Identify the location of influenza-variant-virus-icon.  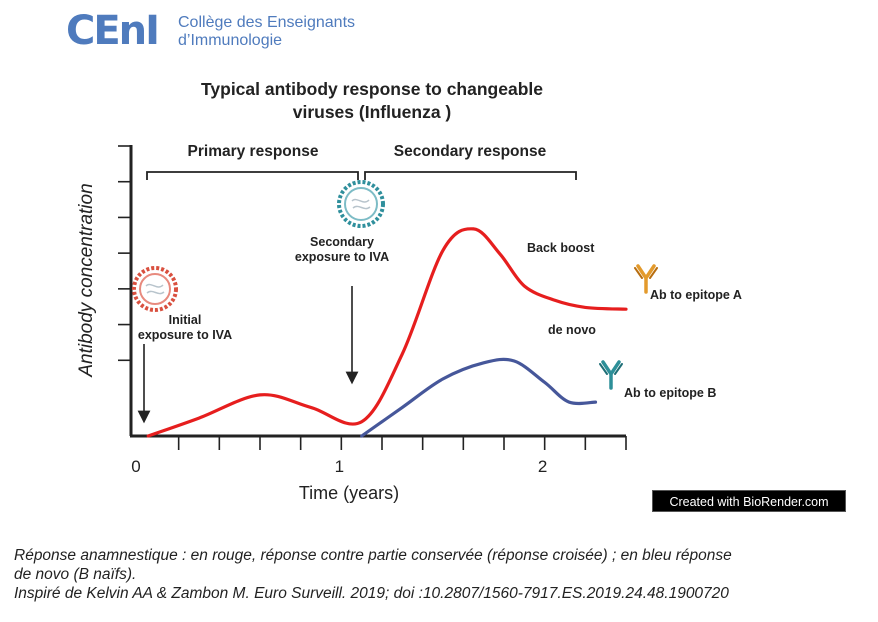
(361, 204).